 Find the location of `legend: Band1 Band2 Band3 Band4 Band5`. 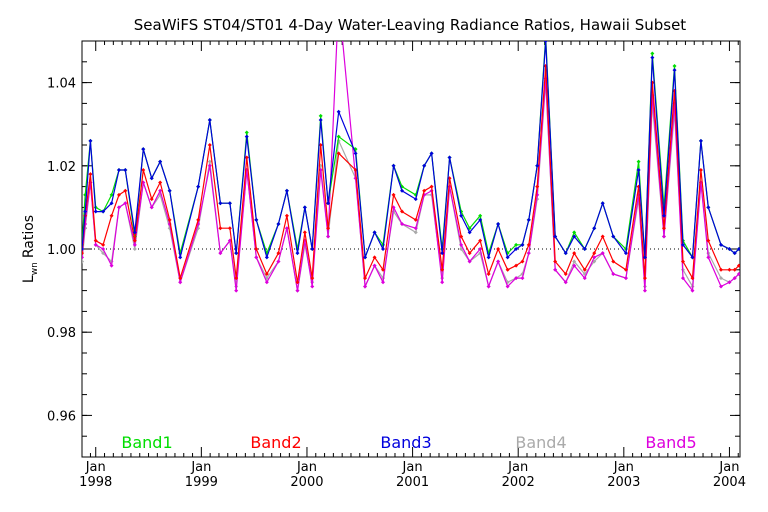

legend: Band1 Band2 Band3 Band4 Band5 is located at coordinates (408, 442).